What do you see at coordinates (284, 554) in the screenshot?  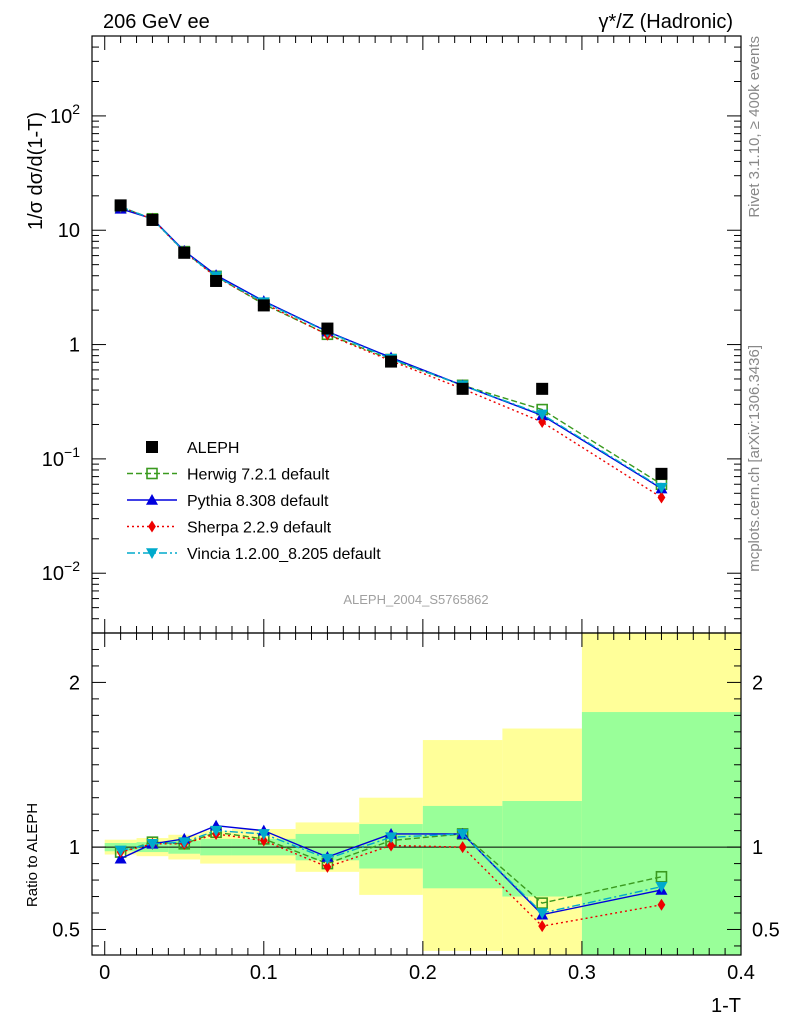 I see `legend-label: Vincia 1.2.00_8.205 default` at bounding box center [284, 554].